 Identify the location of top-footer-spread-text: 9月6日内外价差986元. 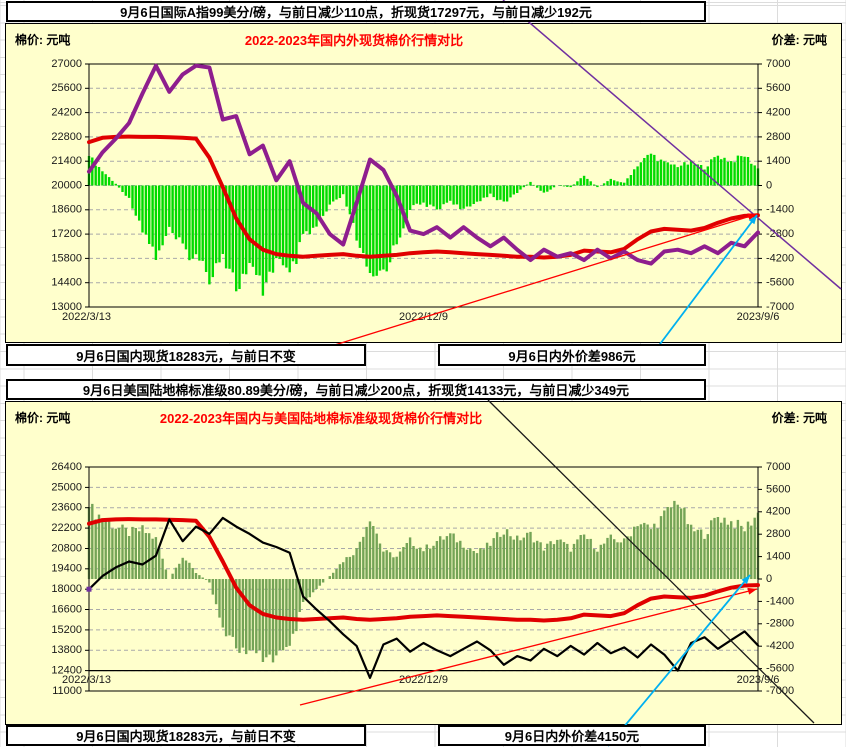
(572, 356).